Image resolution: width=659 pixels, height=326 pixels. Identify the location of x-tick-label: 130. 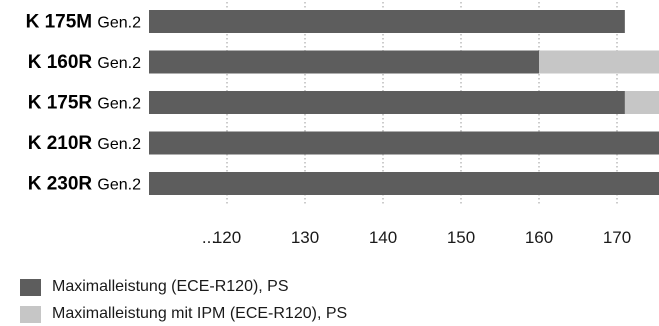
(305, 237).